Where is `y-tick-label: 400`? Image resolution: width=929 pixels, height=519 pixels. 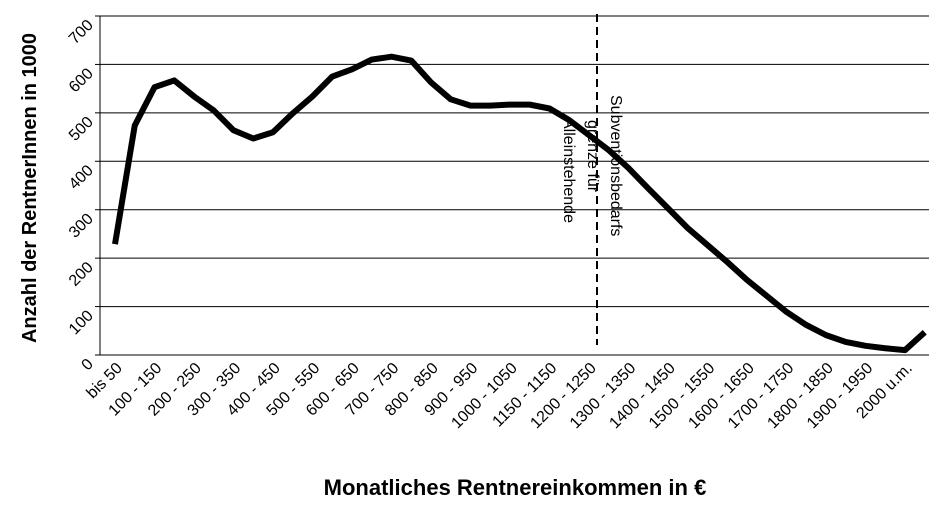 y-tick-label: 400 is located at coordinates (81, 177).